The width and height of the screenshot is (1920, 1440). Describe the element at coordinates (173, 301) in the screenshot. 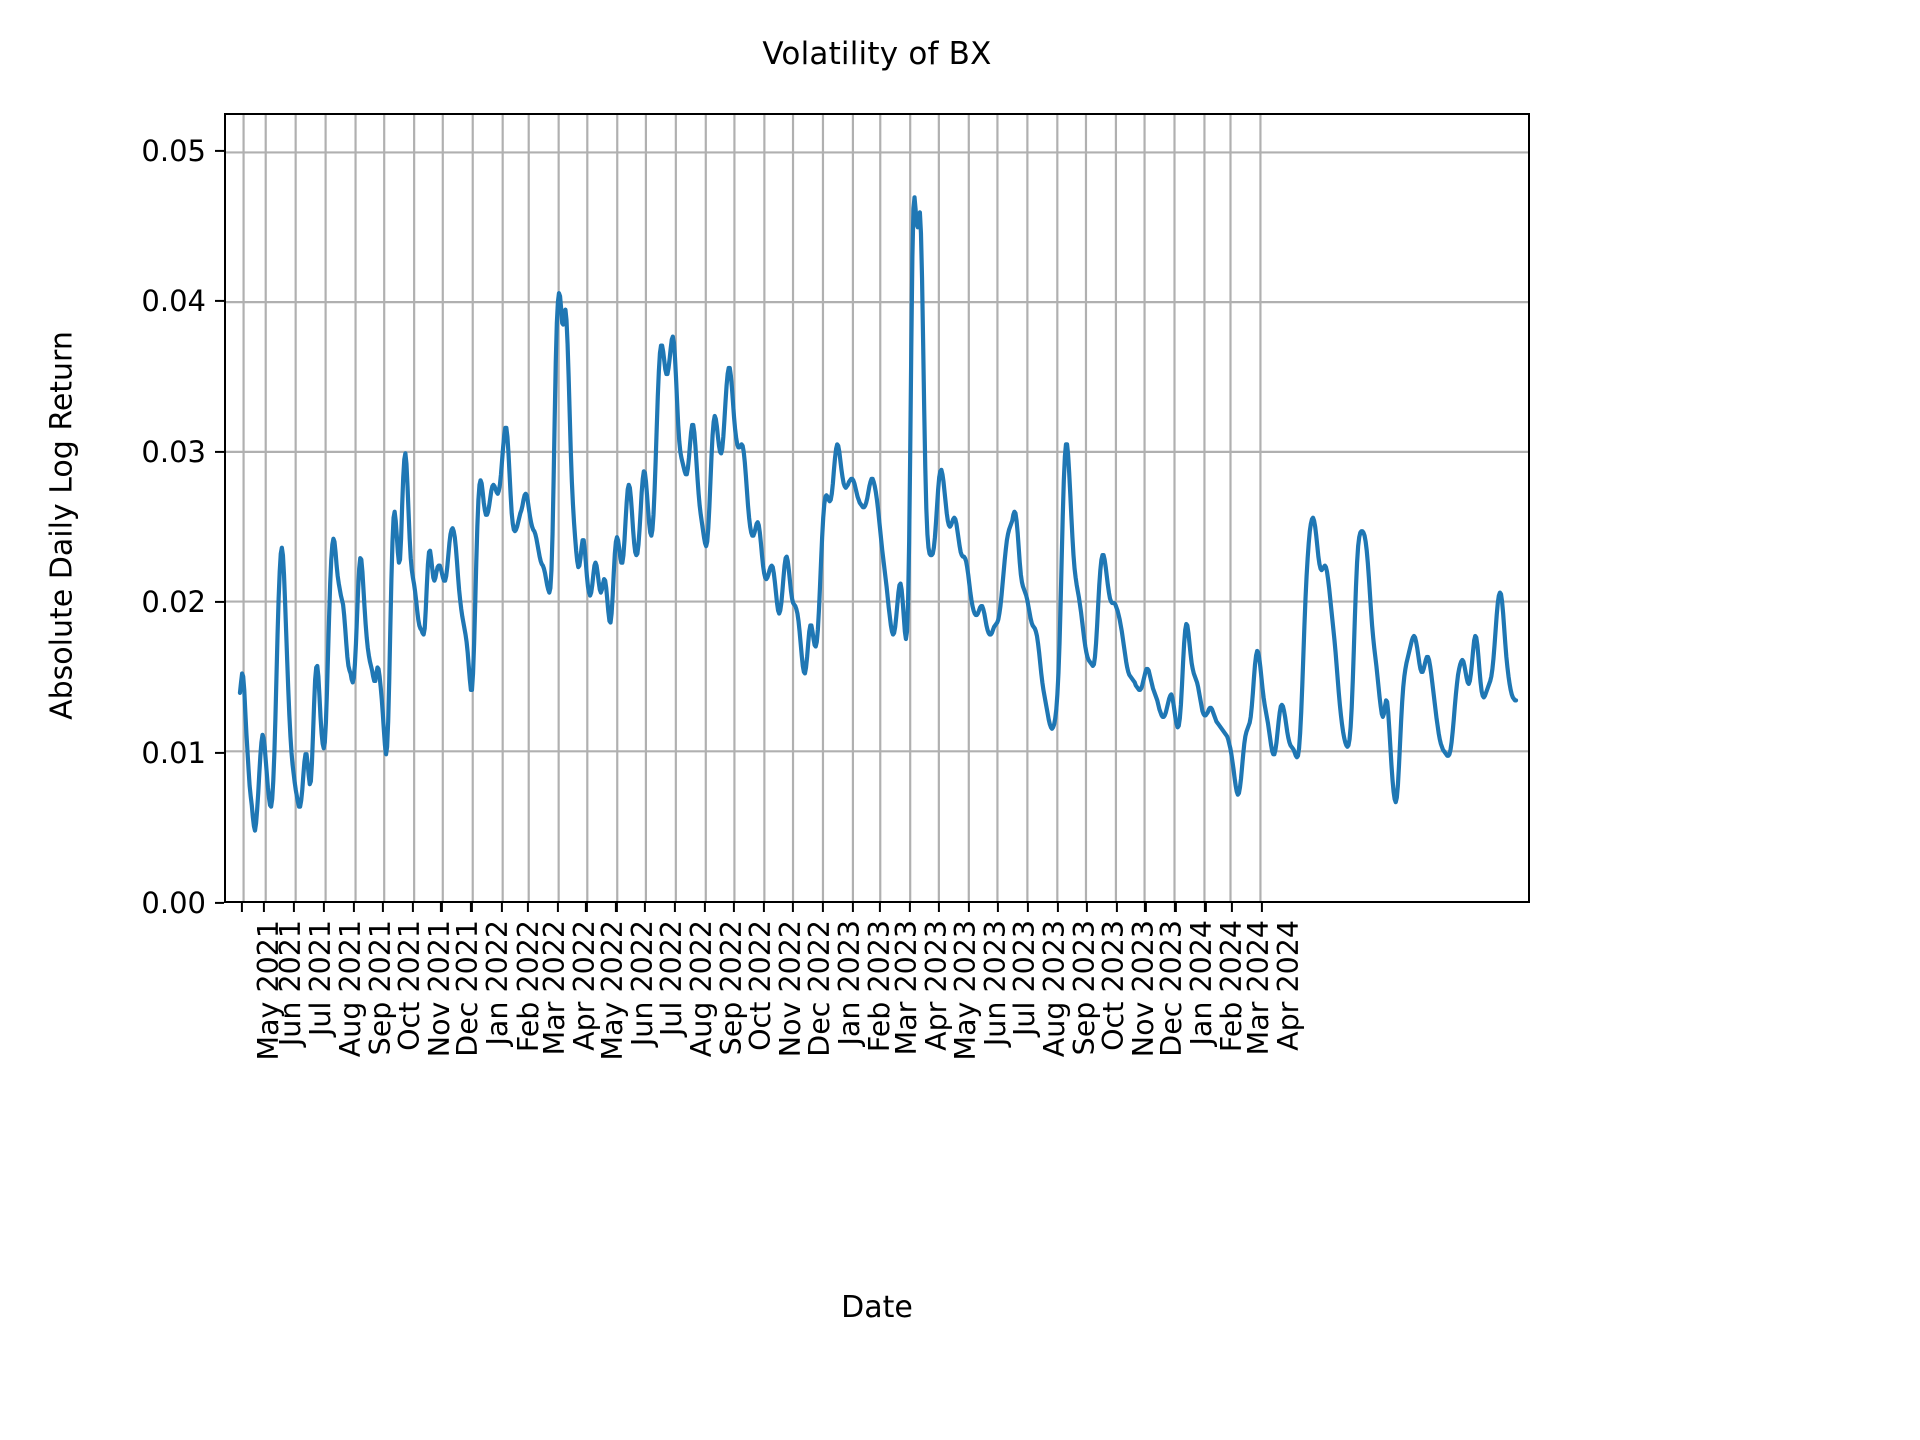

I see `y-tick-label: 0.04` at that location.